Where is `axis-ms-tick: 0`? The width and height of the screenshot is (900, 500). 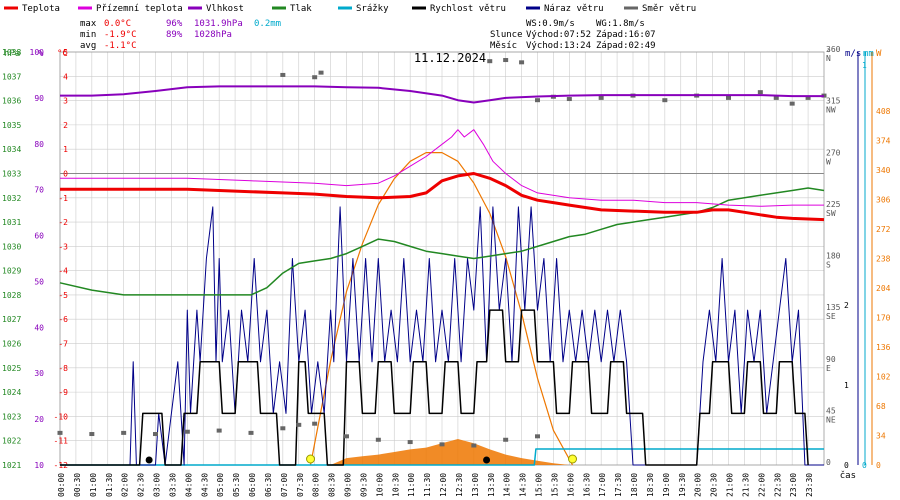 axis-ms-tick: 0 is located at coordinates (846, 465).